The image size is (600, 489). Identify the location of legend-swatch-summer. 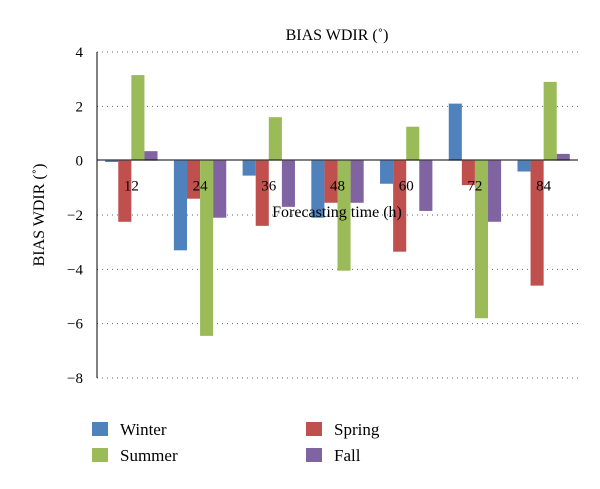
(100, 455).